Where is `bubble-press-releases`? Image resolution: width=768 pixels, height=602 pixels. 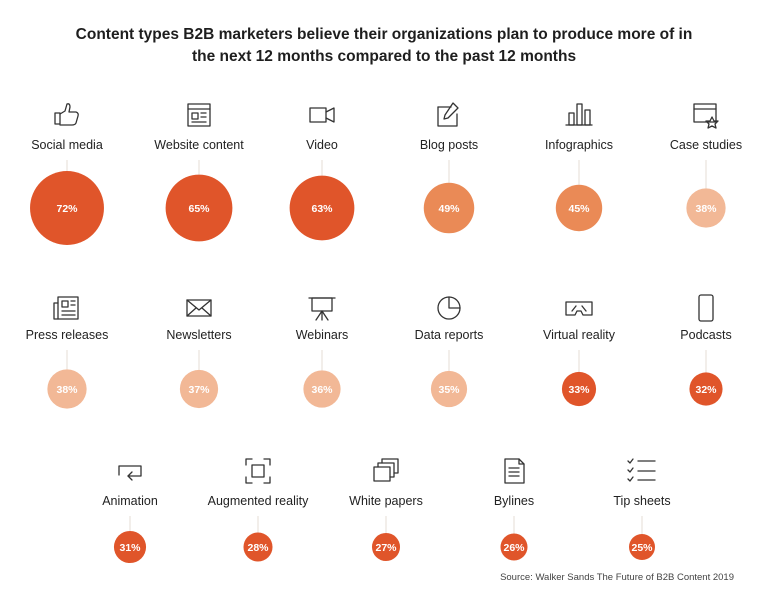
bubble-press-releases is located at coordinates (67, 389).